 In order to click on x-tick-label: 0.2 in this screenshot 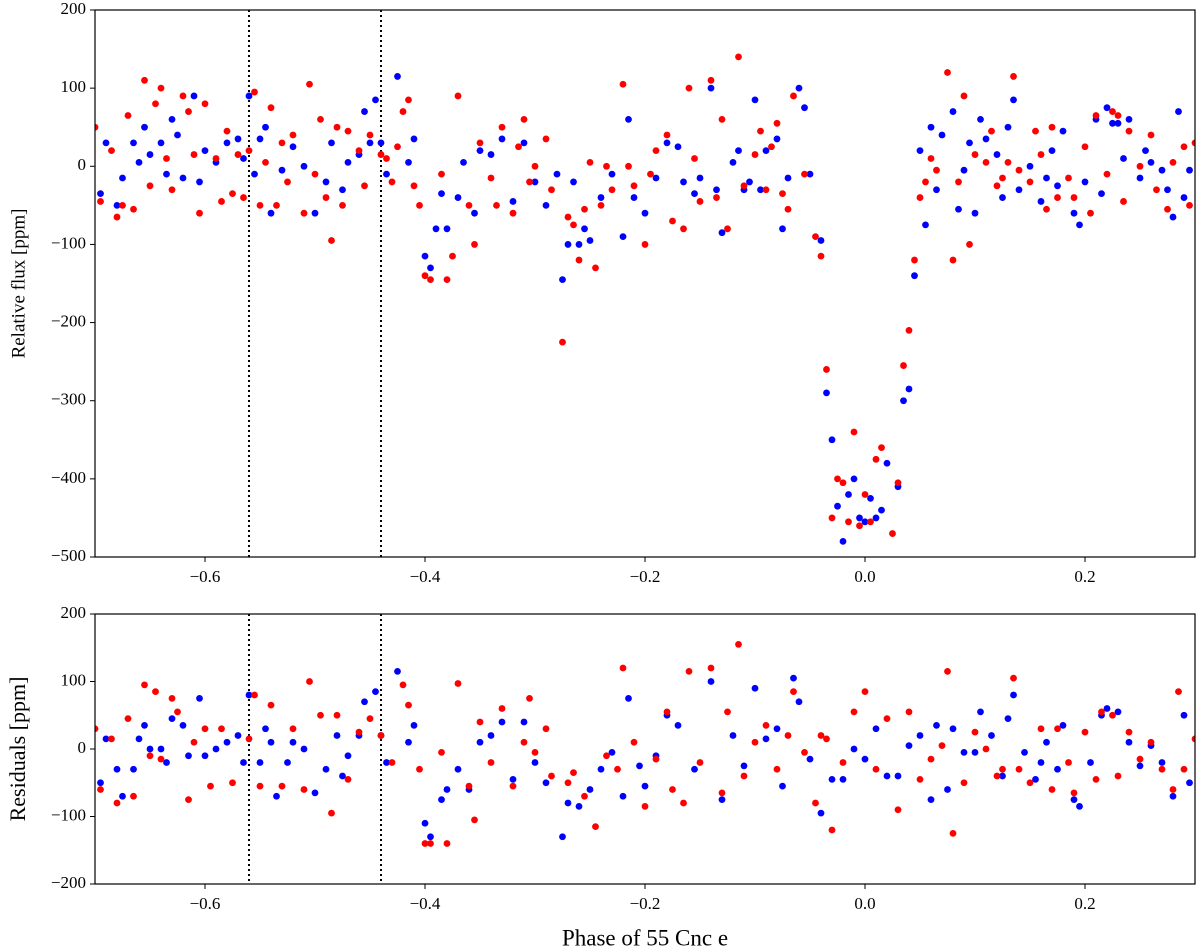, I will do `click(1084, 576)`.